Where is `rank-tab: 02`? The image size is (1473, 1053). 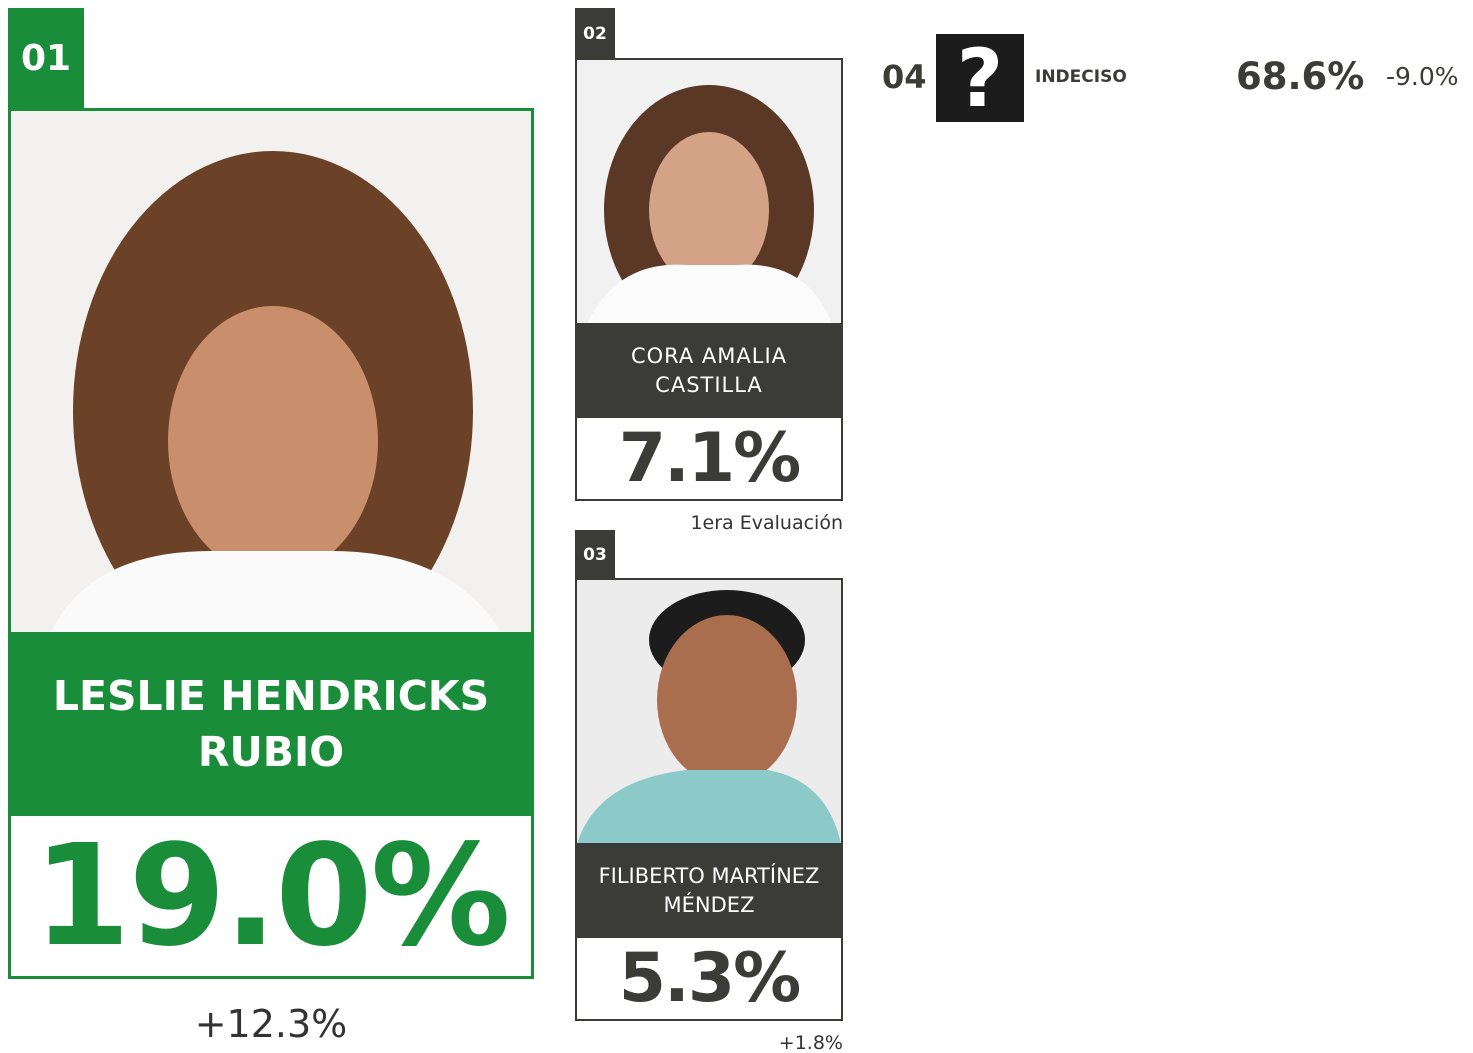 rank-tab: 02 is located at coordinates (595, 33).